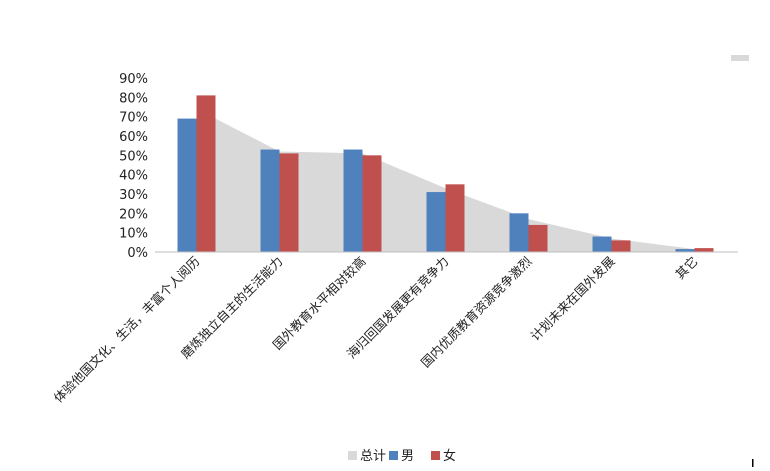  What do you see at coordinates (133, 176) in the screenshot?
I see `y-tick-label: 40%` at bounding box center [133, 176].